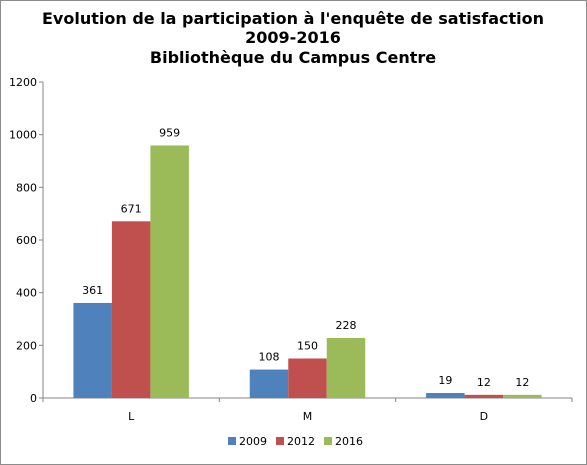 The width and height of the screenshot is (587, 465). What do you see at coordinates (131, 416) in the screenshot?
I see `x-category-label-L: L` at bounding box center [131, 416].